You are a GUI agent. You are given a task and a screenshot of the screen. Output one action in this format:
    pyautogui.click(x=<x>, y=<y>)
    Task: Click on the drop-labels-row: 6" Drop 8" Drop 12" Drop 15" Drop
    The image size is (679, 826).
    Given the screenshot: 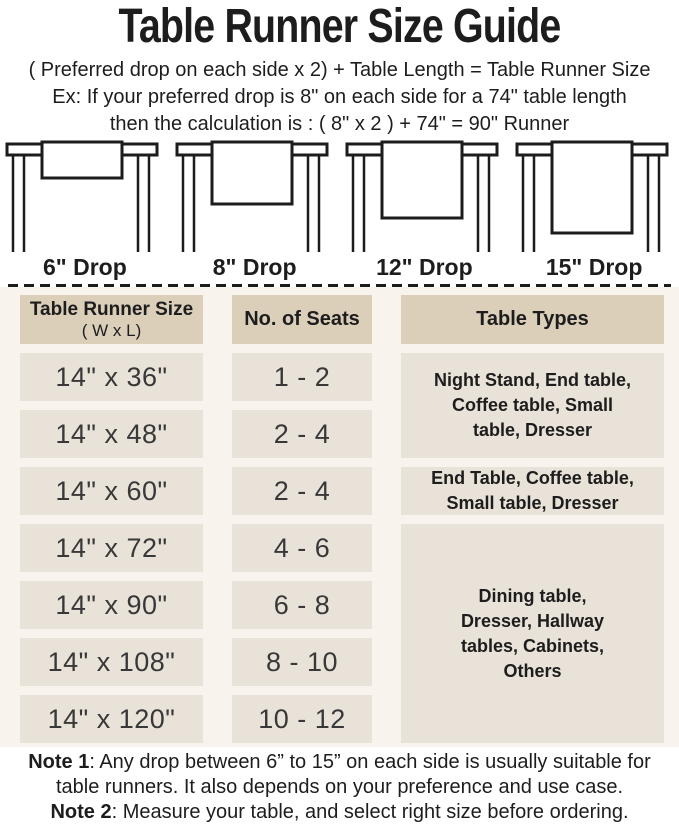 What is the action you would take?
    pyautogui.click(x=339, y=268)
    